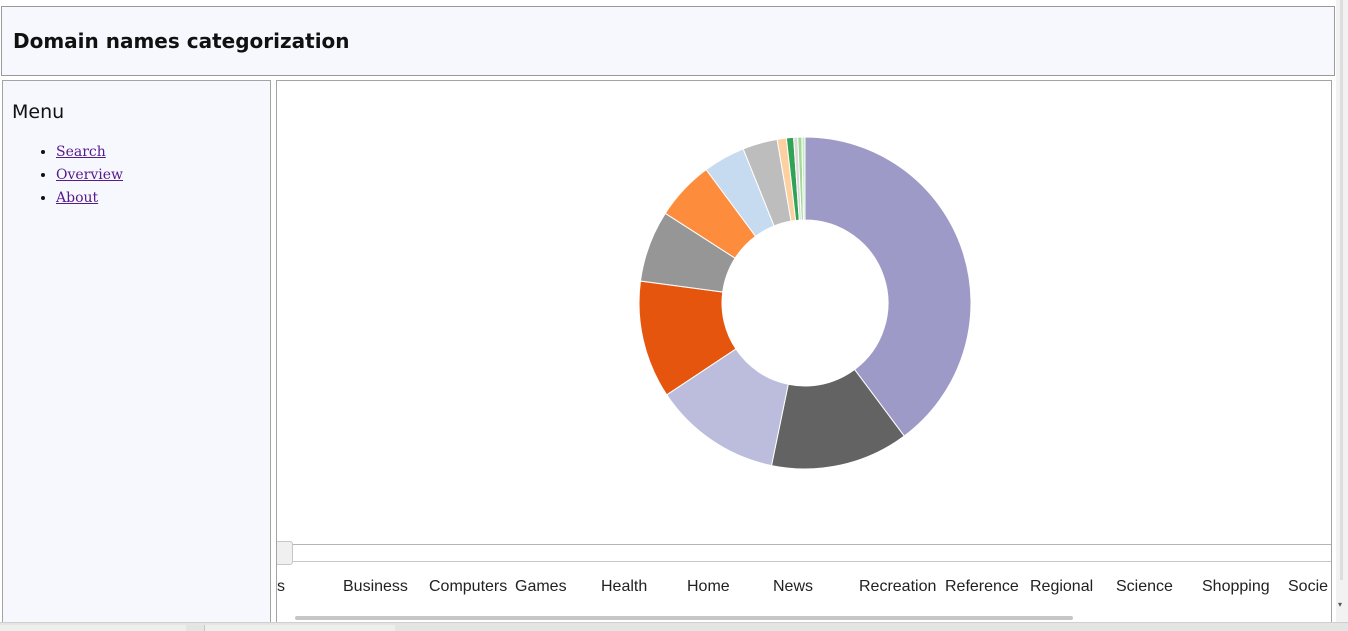  What do you see at coordinates (77, 198) in the screenshot?
I see `about-link: About` at bounding box center [77, 198].